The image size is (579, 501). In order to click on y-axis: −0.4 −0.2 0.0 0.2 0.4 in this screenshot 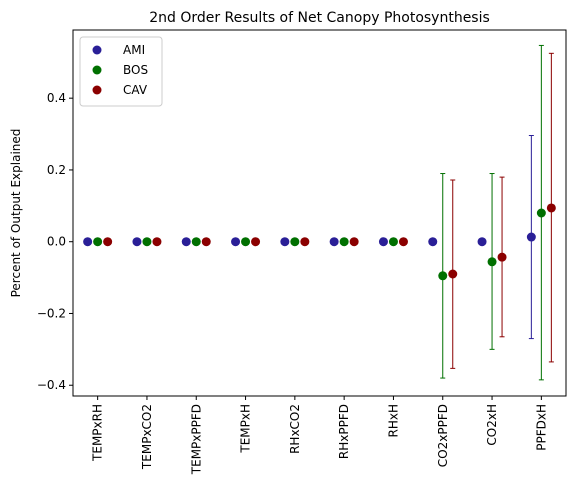, I will do `click(55, 241)`.